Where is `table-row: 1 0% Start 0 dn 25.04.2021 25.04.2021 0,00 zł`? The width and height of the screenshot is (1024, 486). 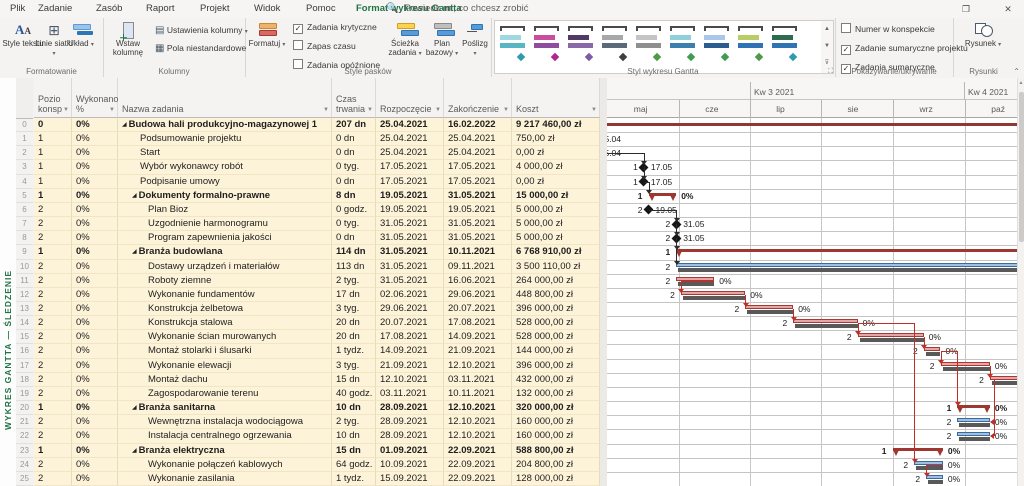
table-row: 1 0% Start 0 dn 25.04.2021 25.04.2021 0,00 zł is located at coordinates (317, 153).